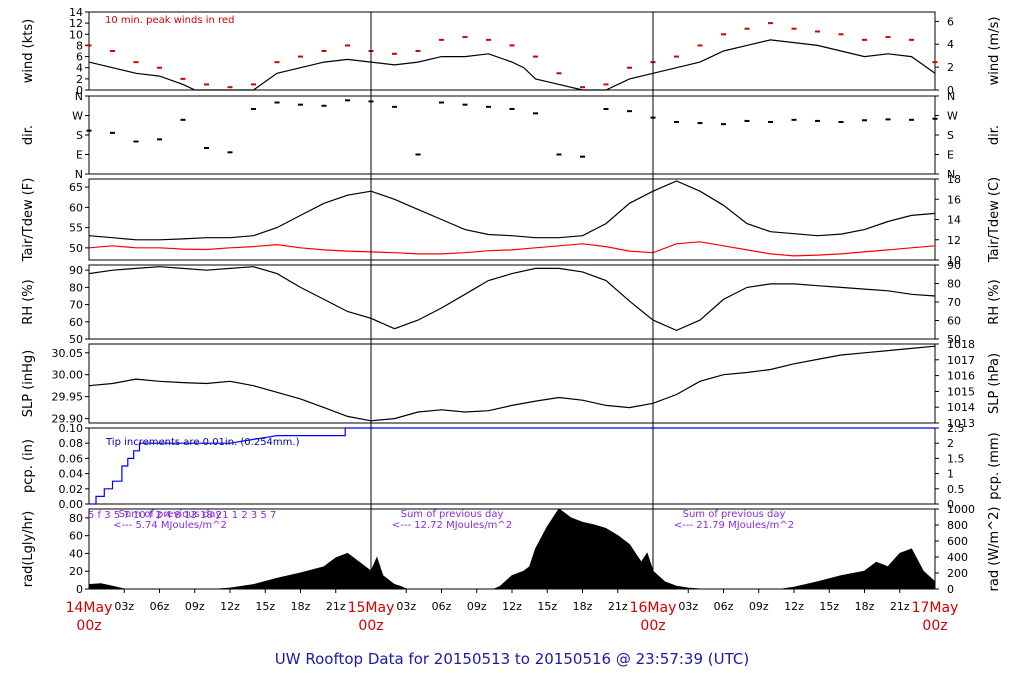  I want to click on y-tick-label-right: N, so click(951, 96).